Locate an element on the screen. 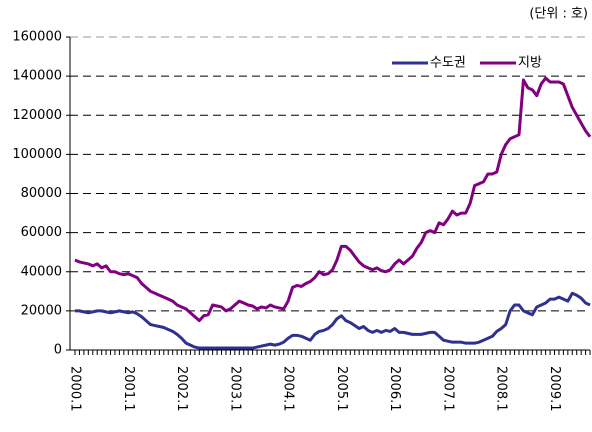 The height and width of the screenshot is (432, 592). x-tick-label: 2008.1 is located at coordinates (501, 389).